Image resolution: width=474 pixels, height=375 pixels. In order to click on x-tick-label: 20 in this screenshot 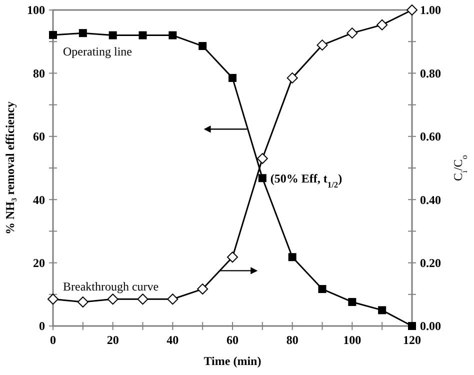, I will do `click(112, 340)`.